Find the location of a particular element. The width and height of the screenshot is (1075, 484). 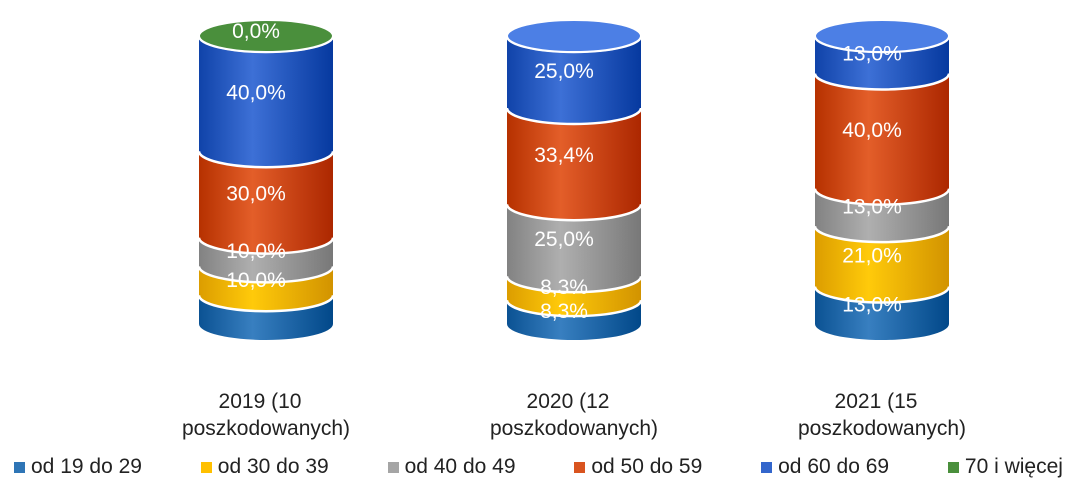

category-label: 2021 (15 is located at coordinates (876, 401).